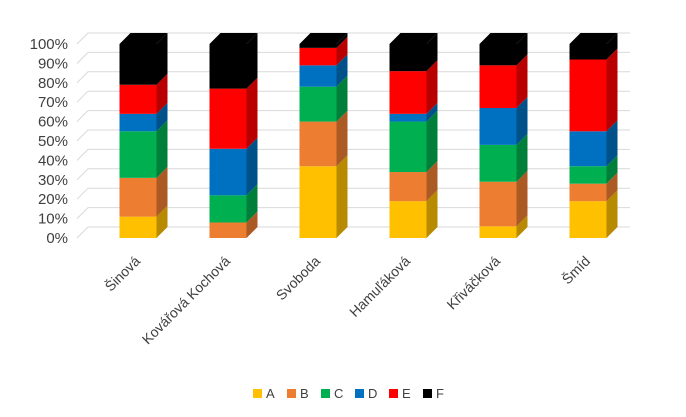 Image resolution: width=686 pixels, height=417 pixels. What do you see at coordinates (348, 393) in the screenshot?
I see `legend: A B C D E F` at bounding box center [348, 393].